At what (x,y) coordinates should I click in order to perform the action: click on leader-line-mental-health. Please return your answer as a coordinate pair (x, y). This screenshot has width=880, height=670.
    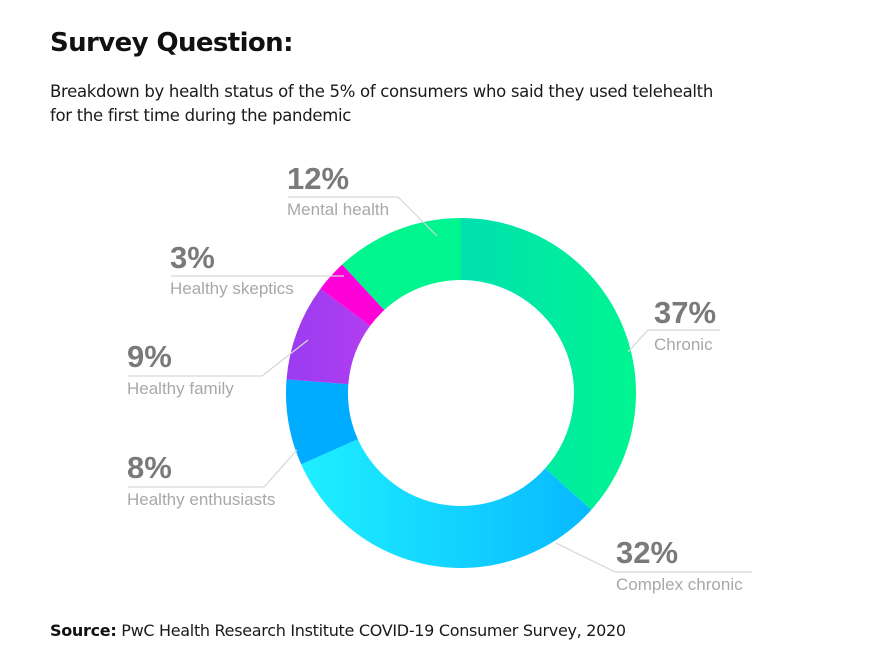
    Looking at the image, I should click on (363, 216).